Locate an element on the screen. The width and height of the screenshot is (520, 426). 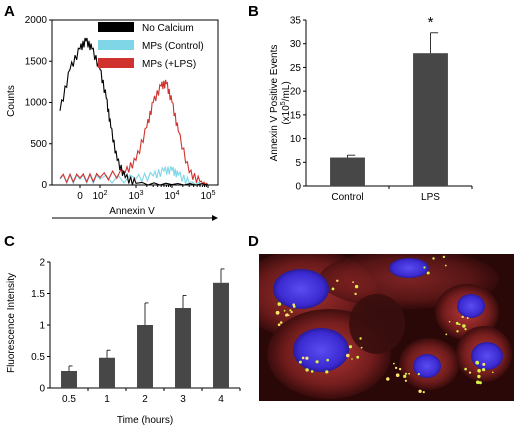
tick-exponent: 2 is located at coordinates (106, 193).